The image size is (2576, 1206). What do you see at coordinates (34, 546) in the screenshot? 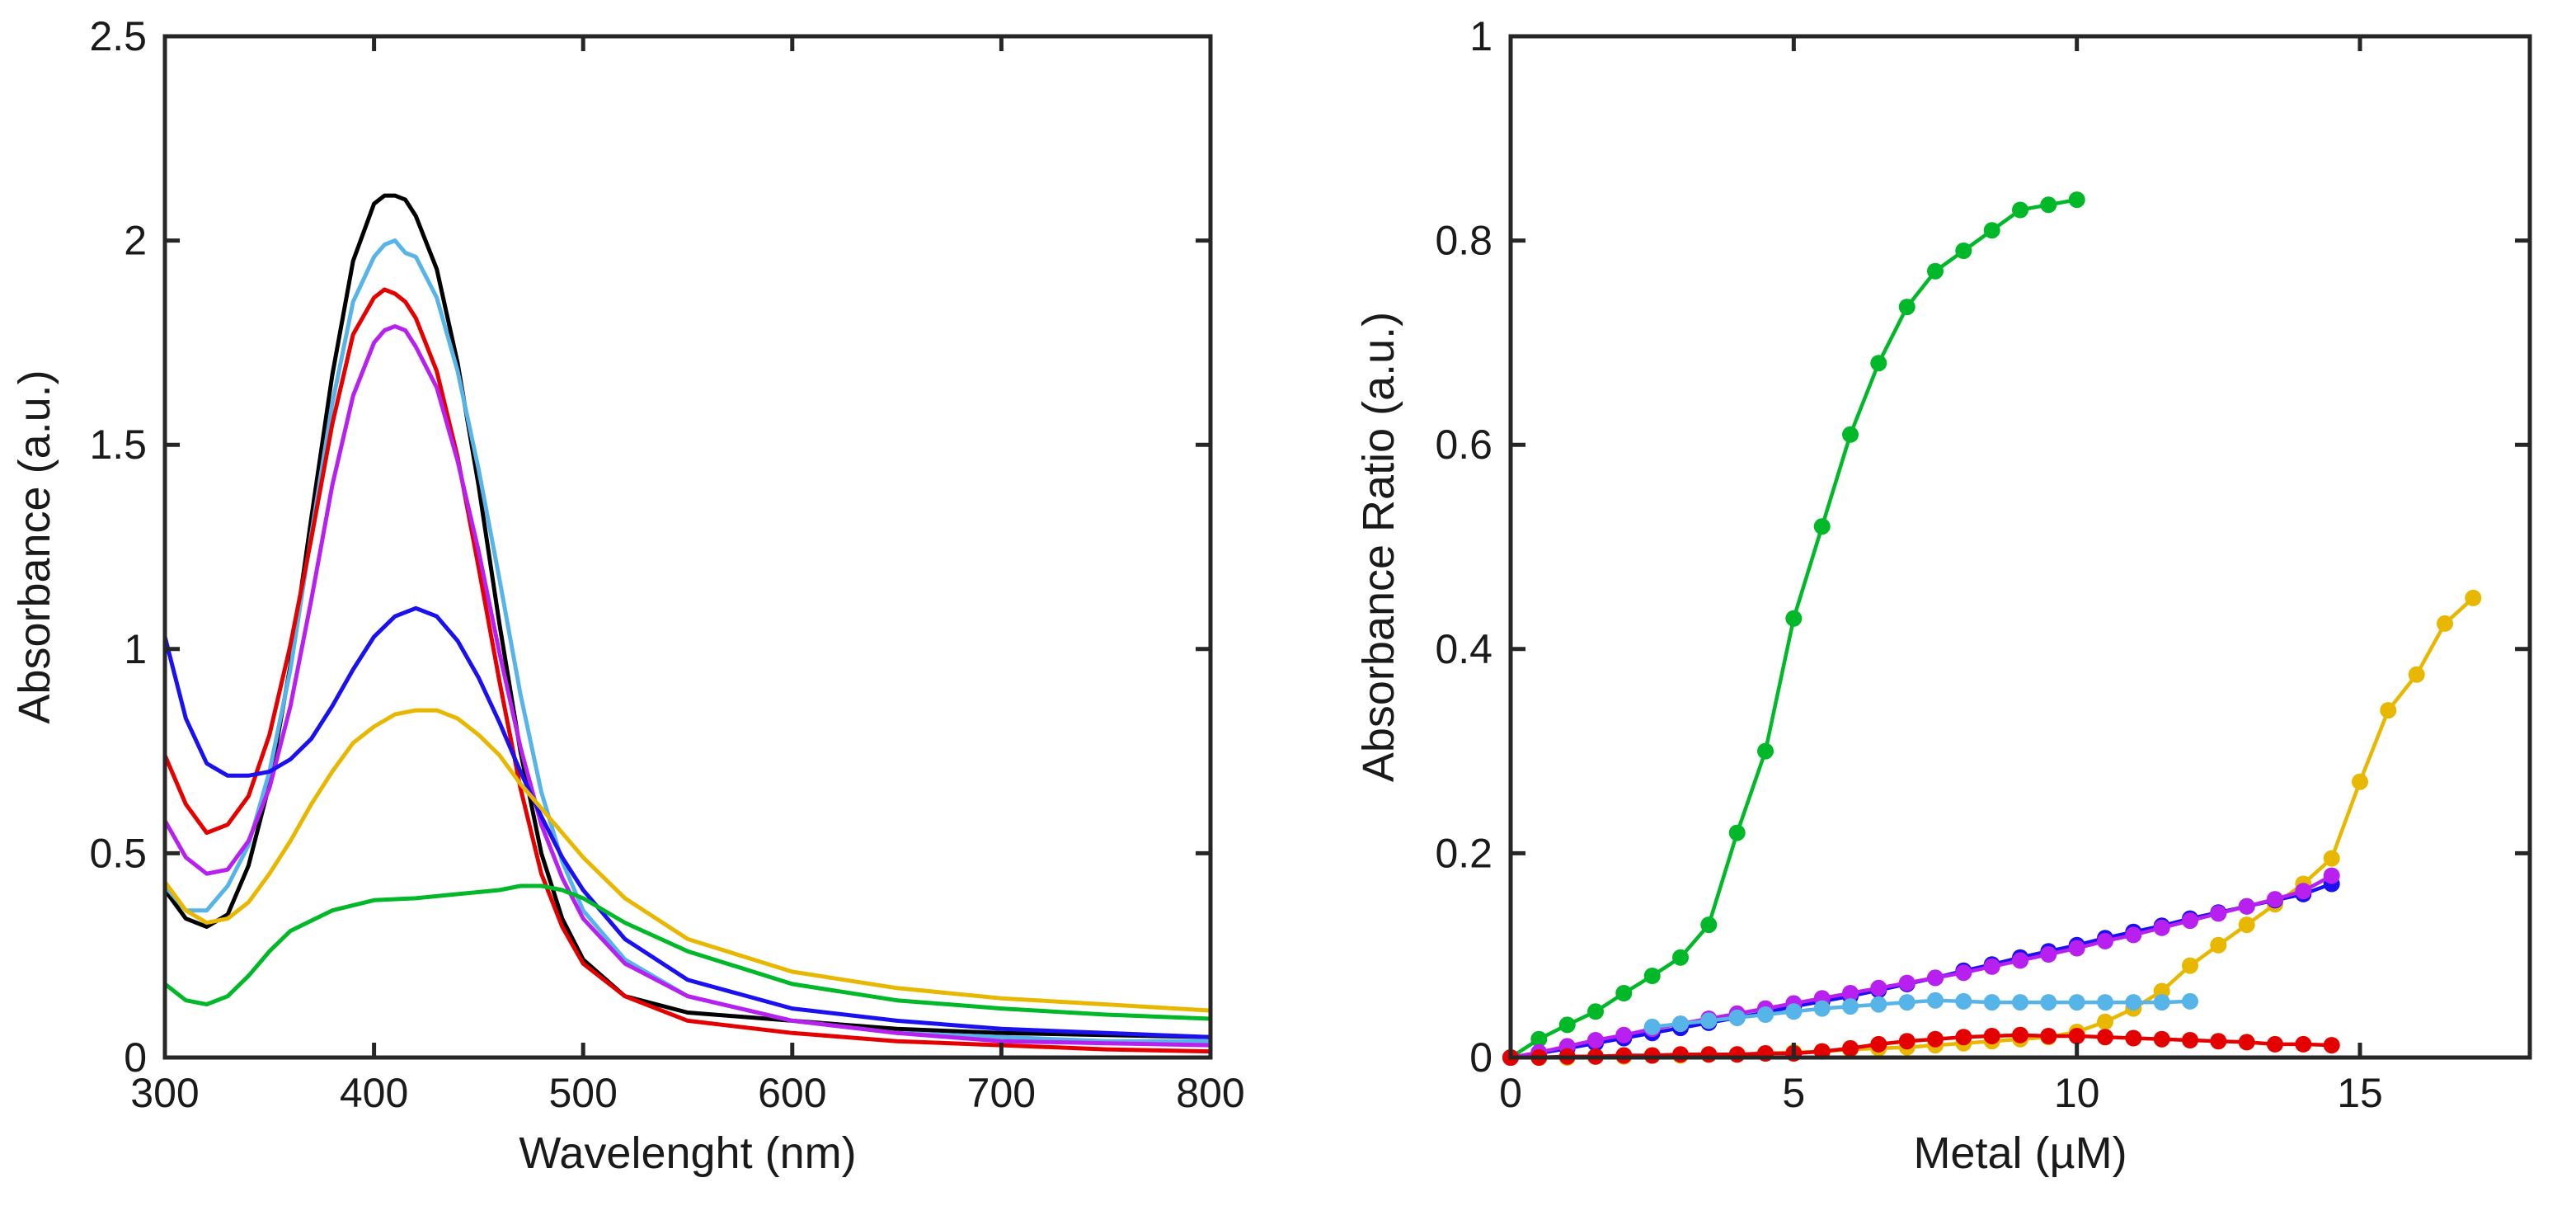
I see `y-axis-label: Absorbance (a.u.)` at bounding box center [34, 546].